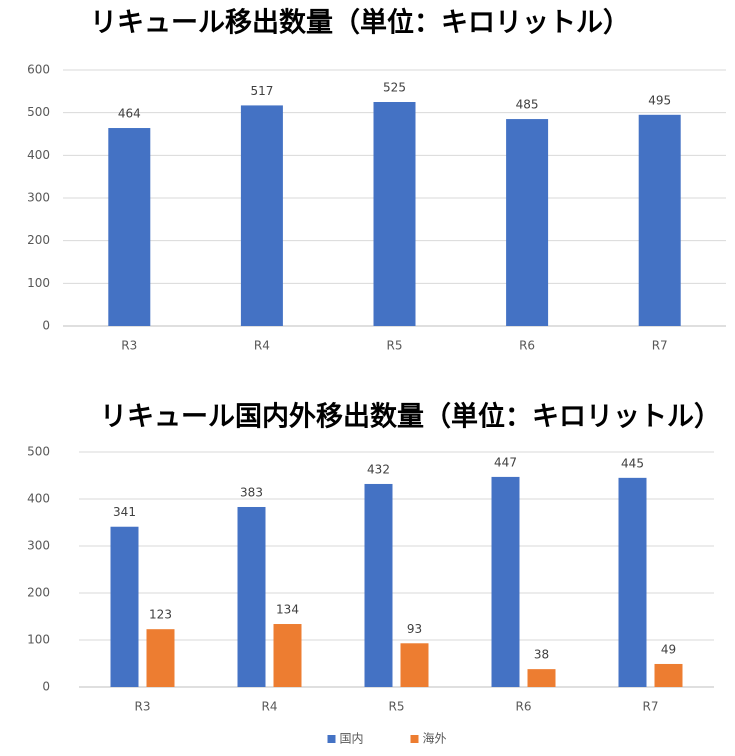 The width and height of the screenshot is (735, 756). What do you see at coordinates (659, 100) in the screenshot?
I see `value-label: 495` at bounding box center [659, 100].